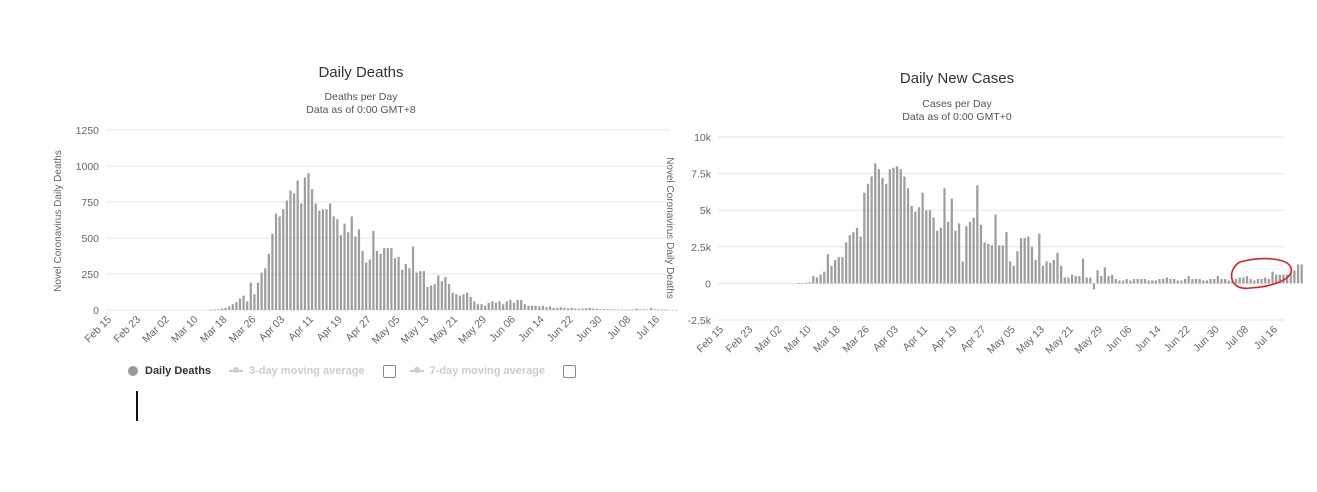  I want to click on checkbox-3-day-average, so click(389, 371).